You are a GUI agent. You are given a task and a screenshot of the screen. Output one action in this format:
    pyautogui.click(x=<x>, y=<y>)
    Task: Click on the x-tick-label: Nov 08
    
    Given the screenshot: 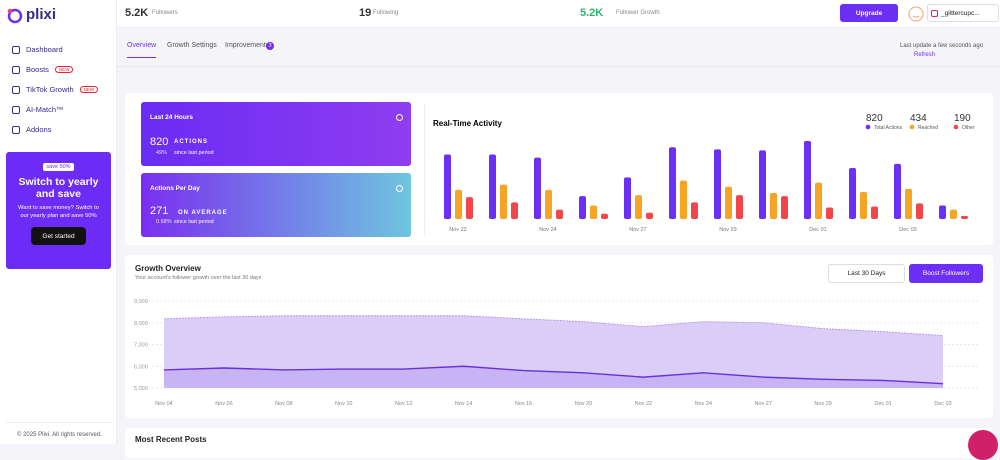 What is the action you would take?
    pyautogui.click(x=283, y=404)
    